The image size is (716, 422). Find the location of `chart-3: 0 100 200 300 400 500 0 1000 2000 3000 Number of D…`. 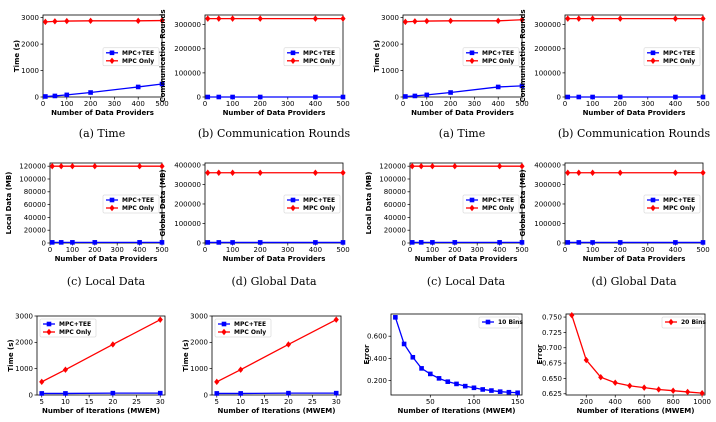

chart-3: 0 100 200 300 400 500 0 1000 2000 3000 Number of D… is located at coordinates (451, 65).